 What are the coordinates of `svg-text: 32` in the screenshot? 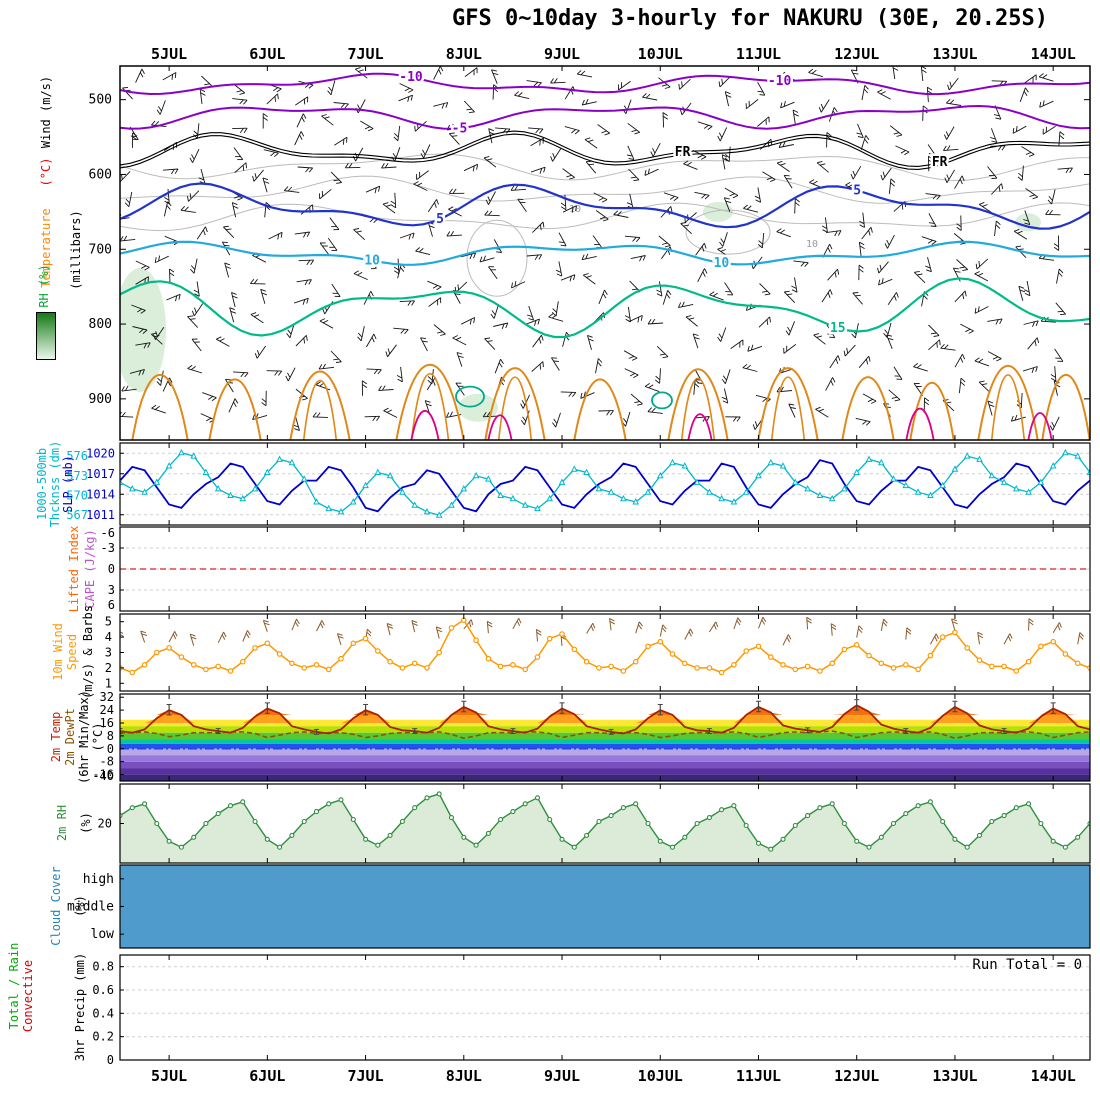 It's located at (107, 697).